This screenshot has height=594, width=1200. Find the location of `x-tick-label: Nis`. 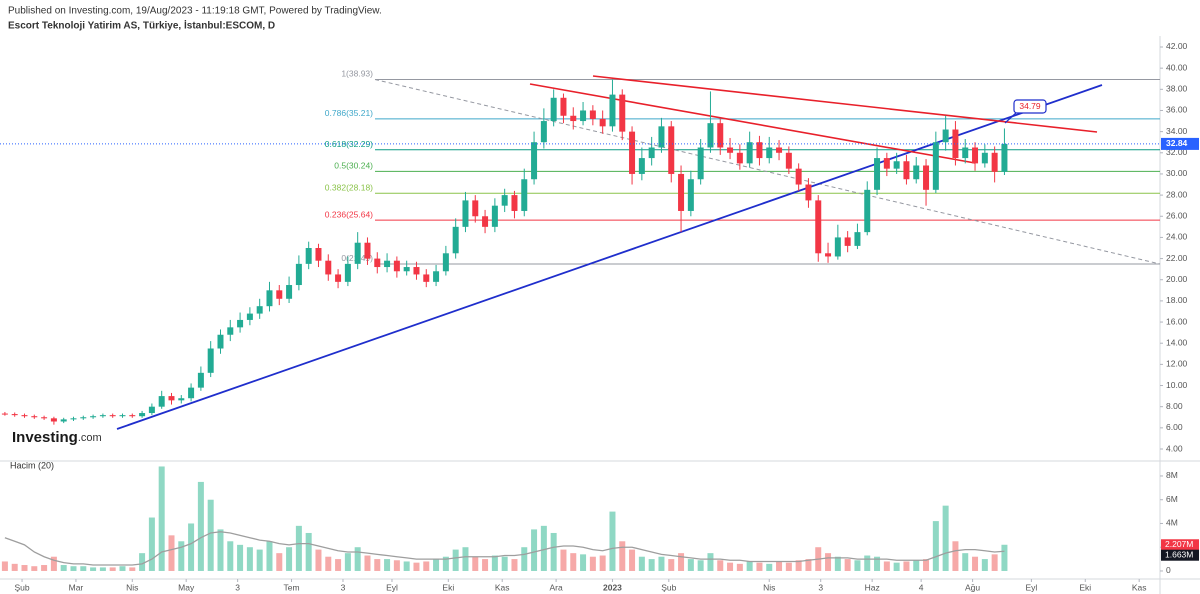

x-tick-label: Nis is located at coordinates (132, 587).